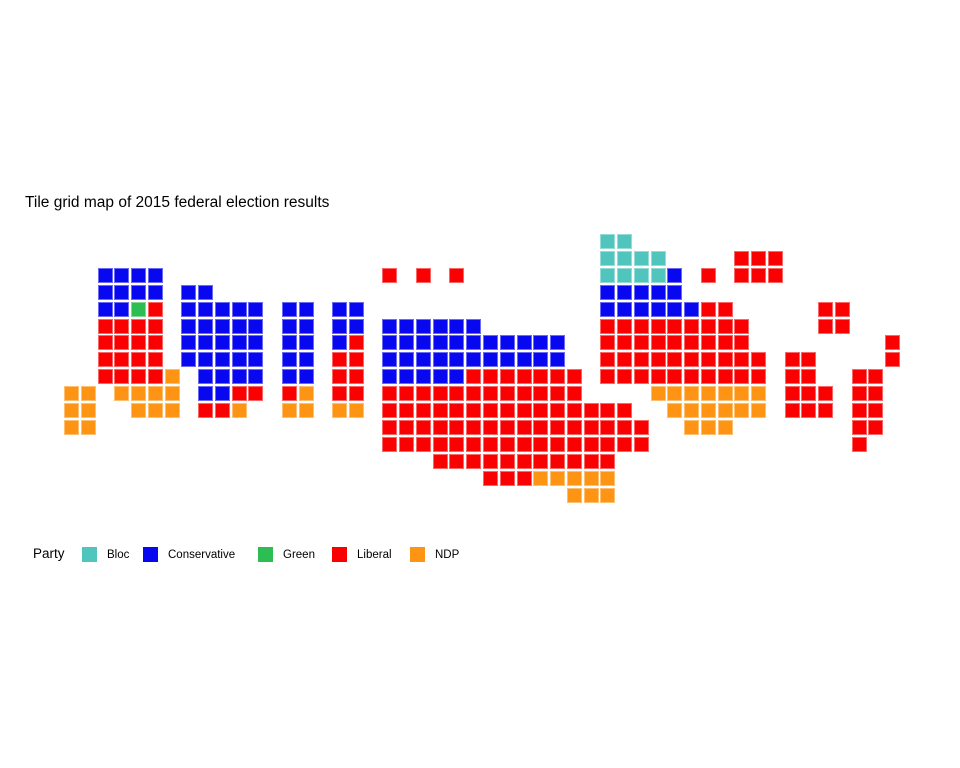 The height and width of the screenshot is (768, 960). I want to click on legend-title: Party, so click(49, 553).